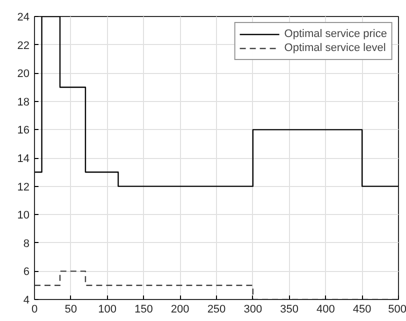  What do you see at coordinates (23, 130) in the screenshot?
I see `y-tick-label: 16` at bounding box center [23, 130].